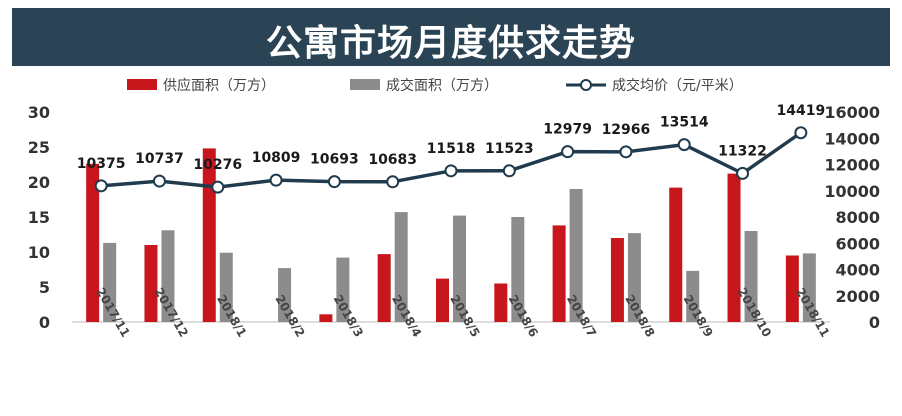 Image resolution: width=902 pixels, height=416 pixels. What do you see at coordinates (626, 130) in the screenshot?
I see `price-data-label: 12966` at bounding box center [626, 130].